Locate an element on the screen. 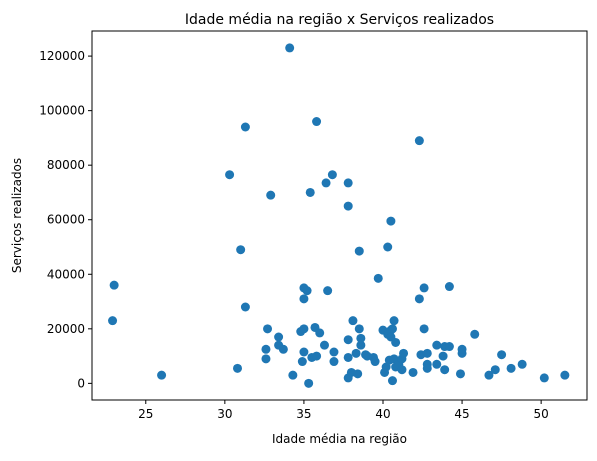  y-tick-label: 80000 is located at coordinates (66, 165).